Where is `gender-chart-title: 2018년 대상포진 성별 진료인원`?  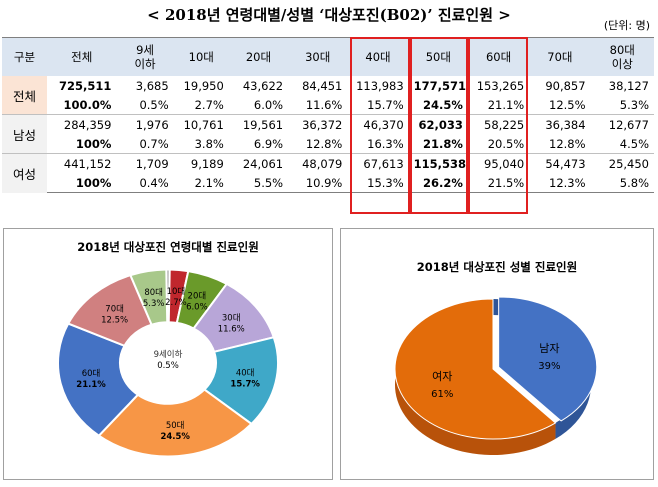 gender-chart-title: 2018년 대상포진 성별 진료인원 is located at coordinates (497, 267).